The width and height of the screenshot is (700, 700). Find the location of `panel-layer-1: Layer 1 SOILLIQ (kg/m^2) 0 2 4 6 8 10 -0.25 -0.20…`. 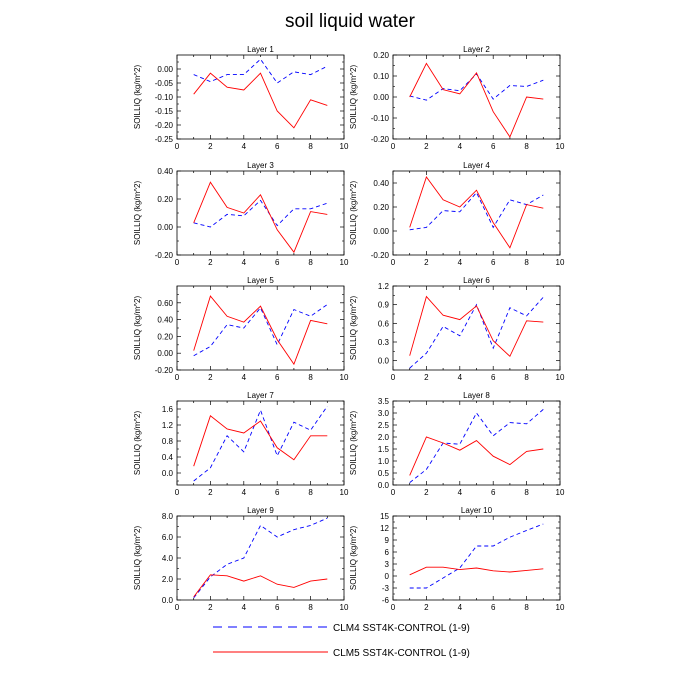

panel-layer-1: Layer 1 SOILLIQ (kg/m^2) 0 2 4 6 8 10 -0.25 -0.20… is located at coordinates (241, 98).